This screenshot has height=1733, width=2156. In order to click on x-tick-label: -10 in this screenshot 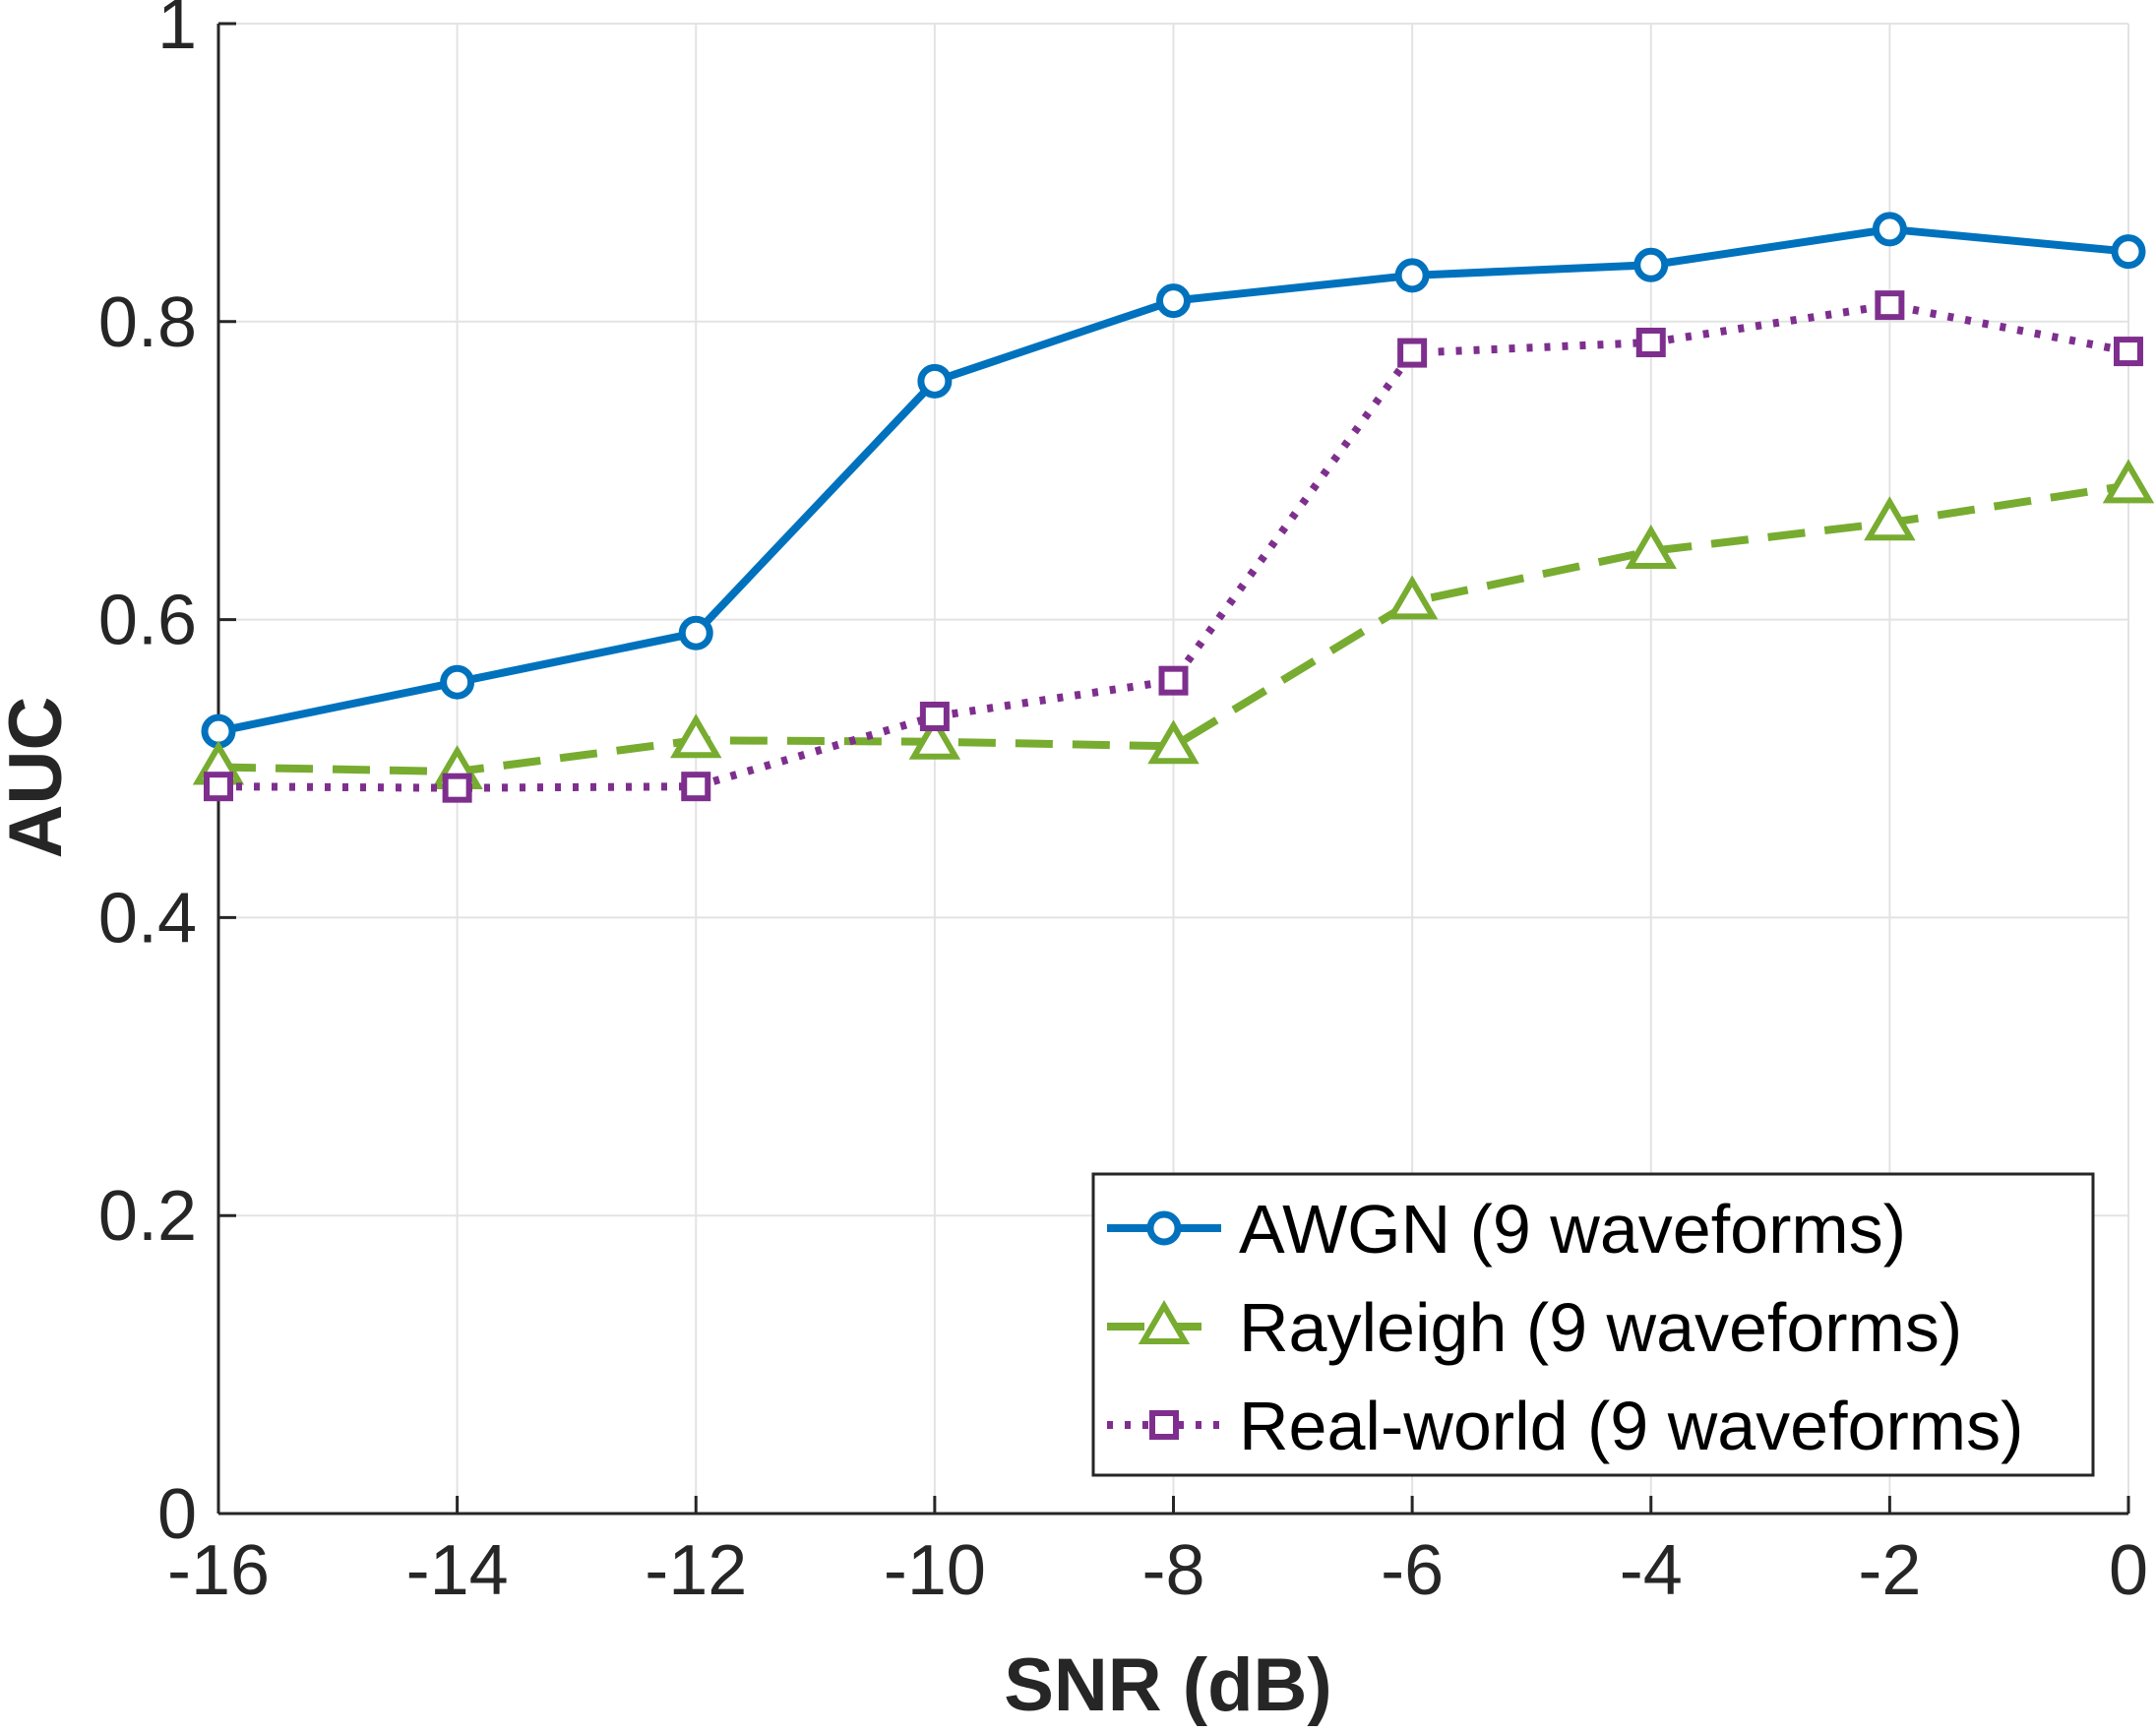, I will do `click(935, 1570)`.